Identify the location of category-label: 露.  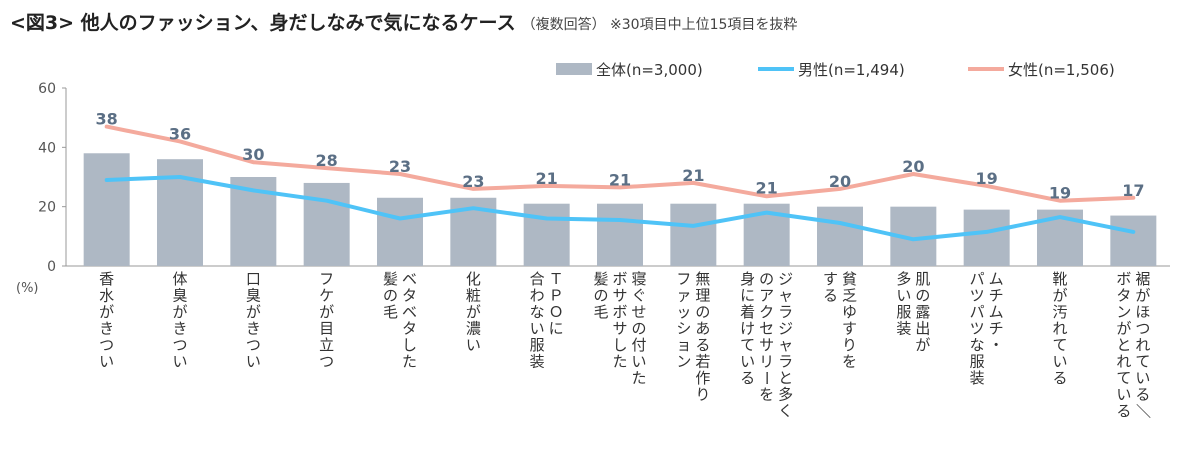
(922, 312).